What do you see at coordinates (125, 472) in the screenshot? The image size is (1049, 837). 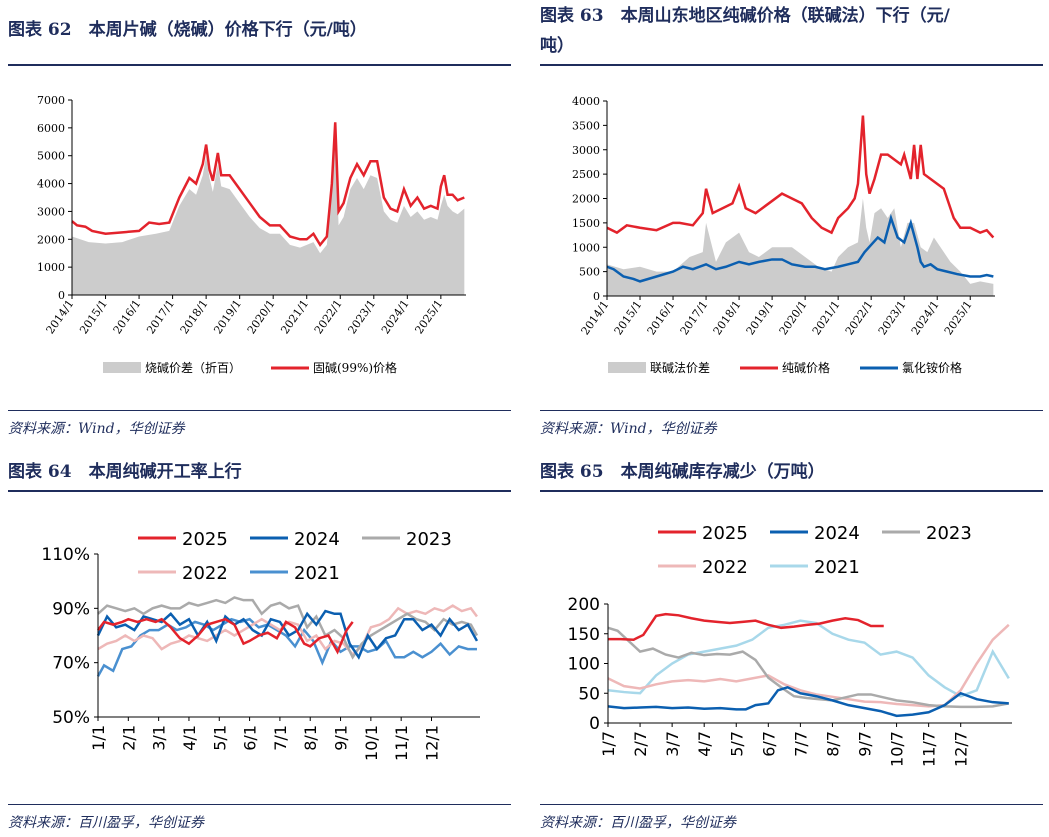 I see `chart-title-64: 图表 64 本周纯碱开工率上行` at bounding box center [125, 472].